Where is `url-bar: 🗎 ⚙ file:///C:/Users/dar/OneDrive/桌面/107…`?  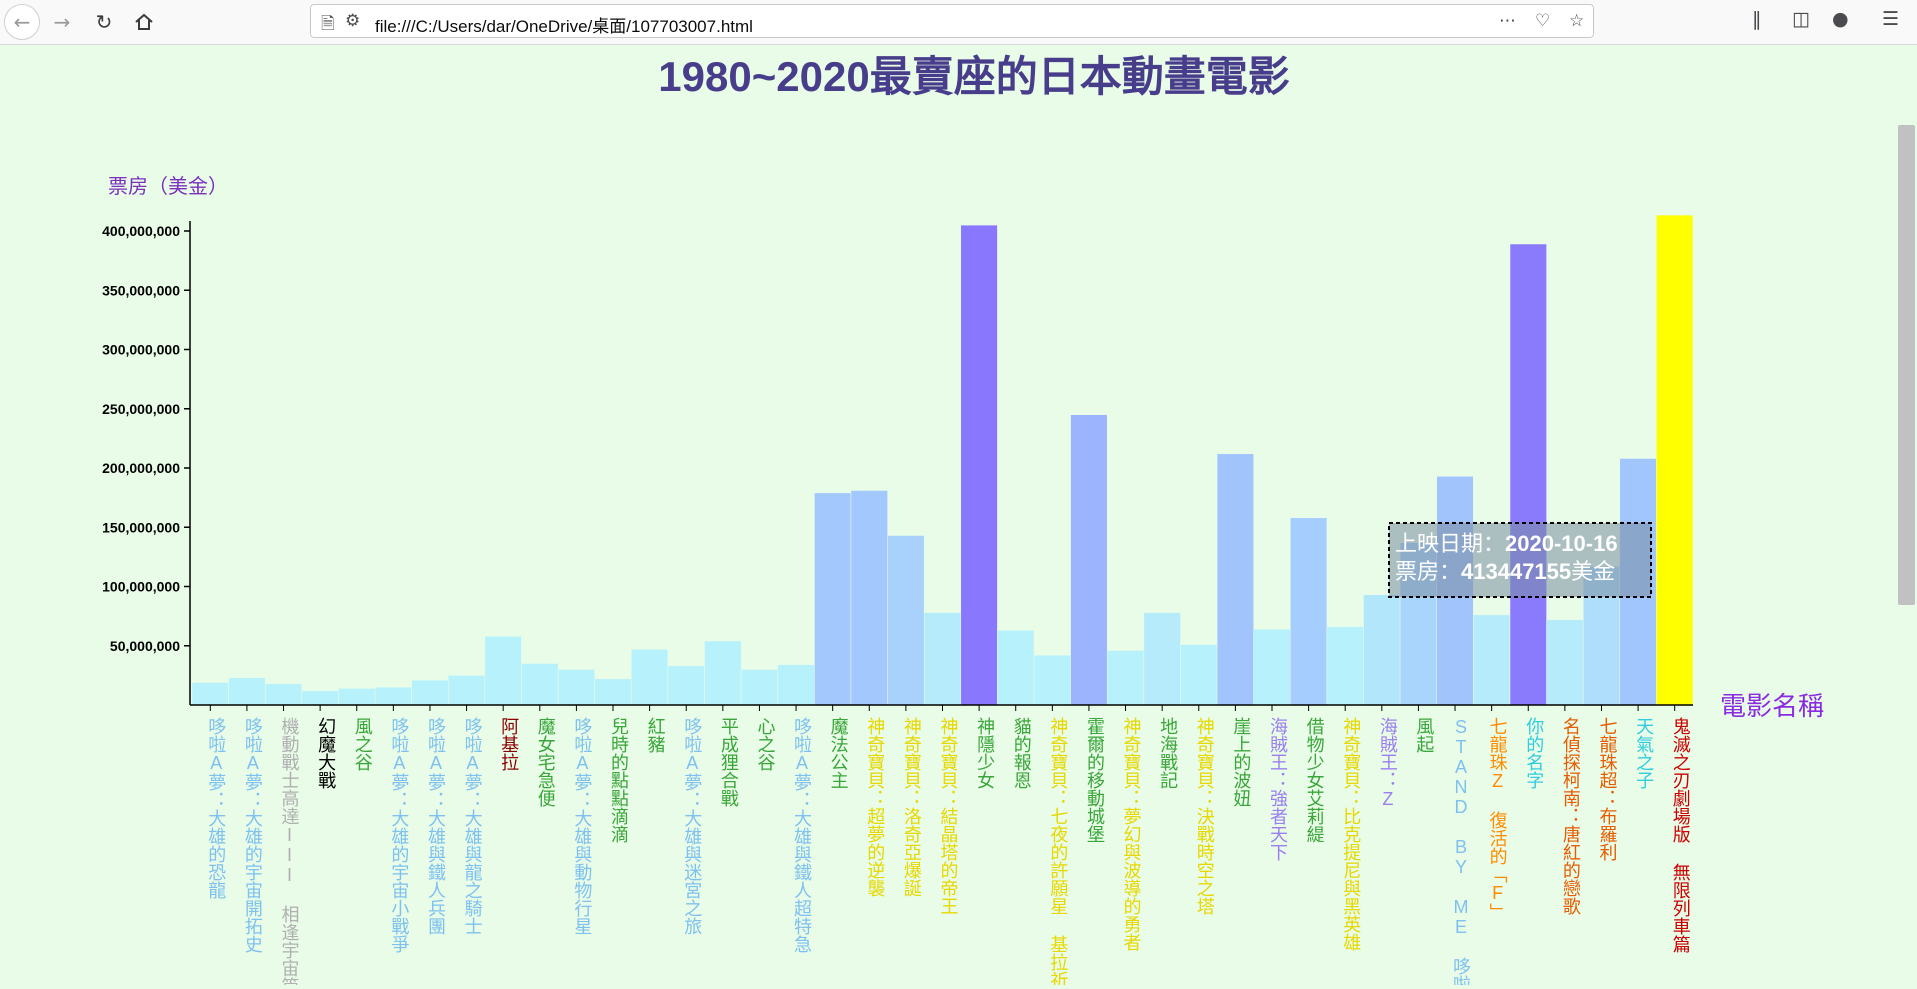 url-bar: 🗎 ⚙ file:///C:/Users/dar/OneDrive/桌面/107… is located at coordinates (952, 21).